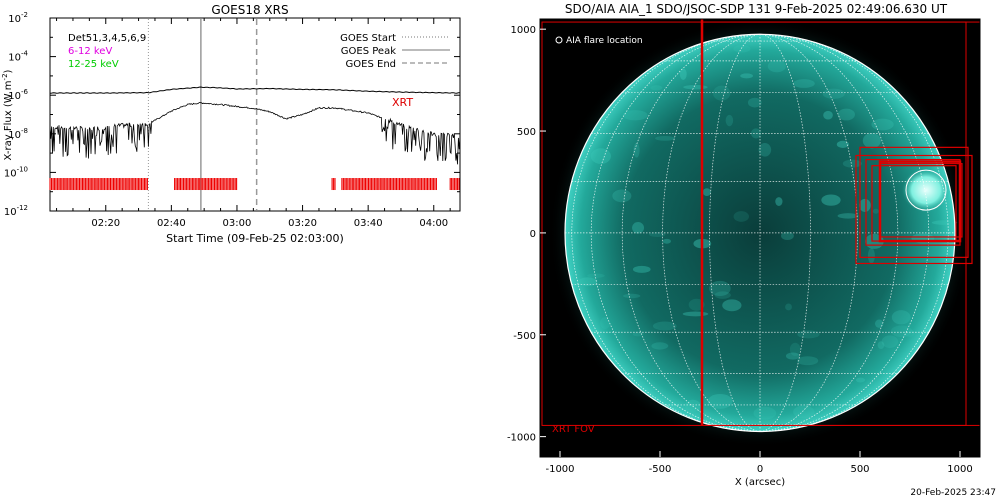 The image size is (1000, 500). What do you see at coordinates (760, 482) in the screenshot?
I see `aia-x-axis-label: X (arcsec)` at bounding box center [760, 482].